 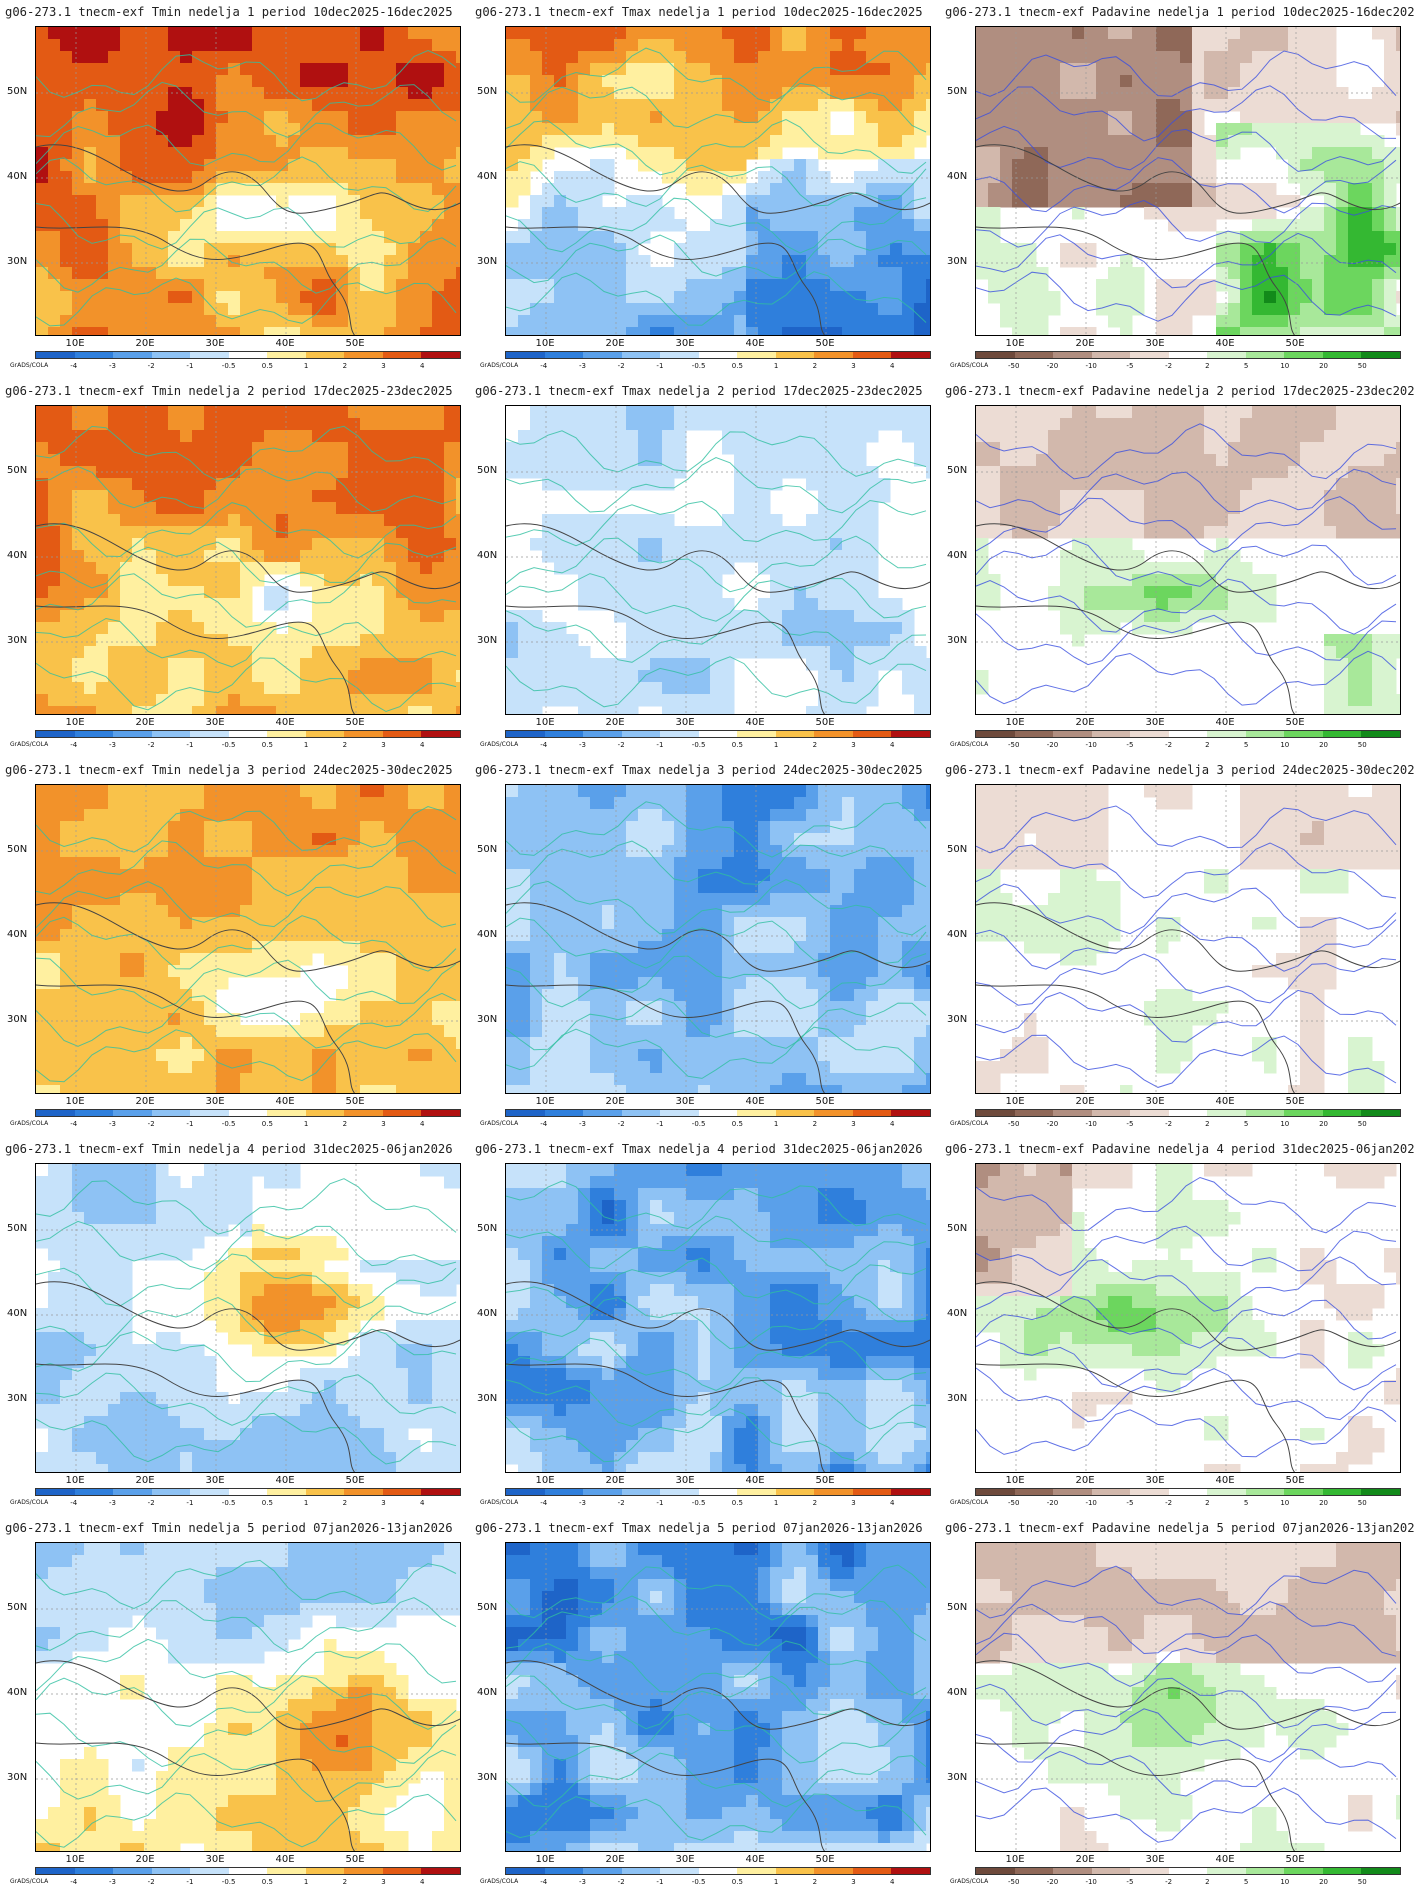 What do you see at coordinates (17, 261) in the screenshot?
I see `latitude-label: 30N` at bounding box center [17, 261].